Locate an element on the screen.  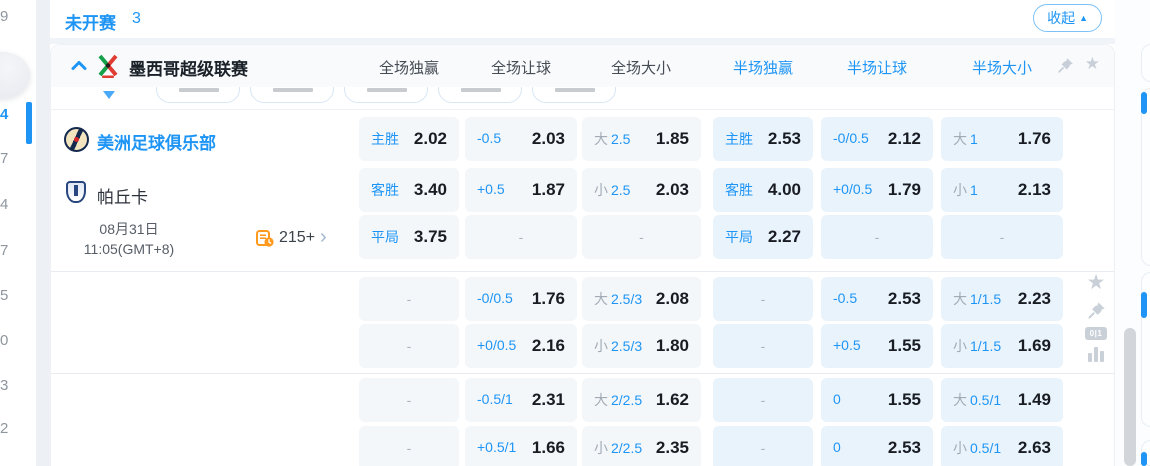
odds-cell: -0.5 2.03 is located at coordinates (521, 139).